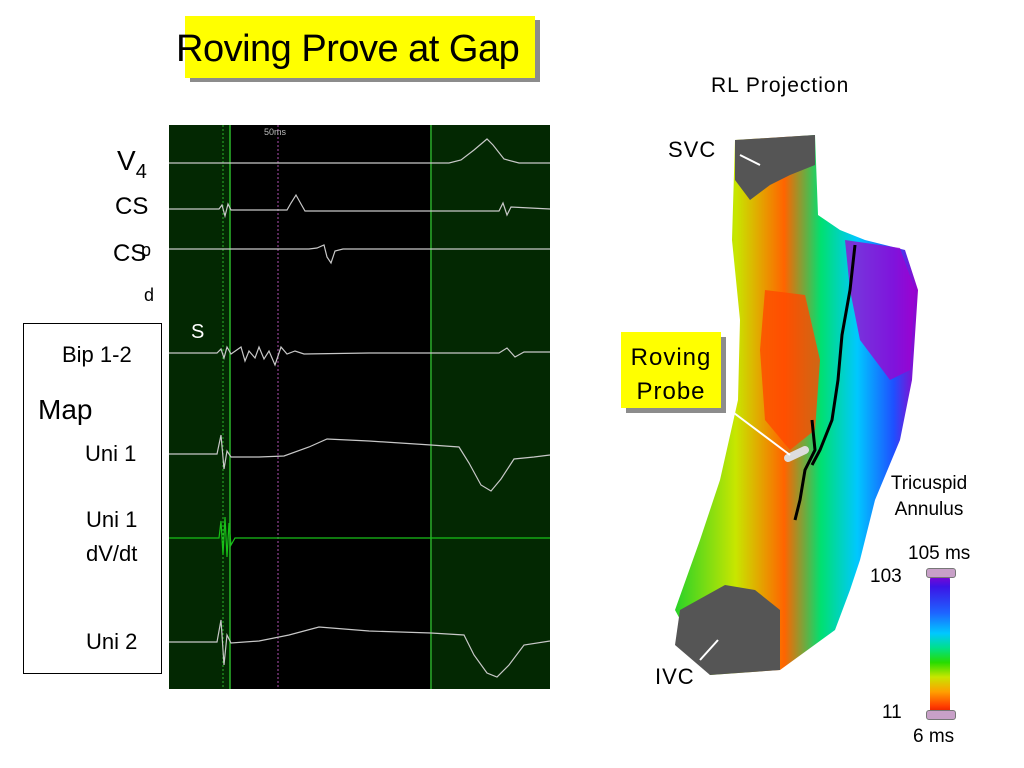 This screenshot has width=1024, height=768. What do you see at coordinates (359, 206) in the screenshot?
I see `trace-cs1` at bounding box center [359, 206].